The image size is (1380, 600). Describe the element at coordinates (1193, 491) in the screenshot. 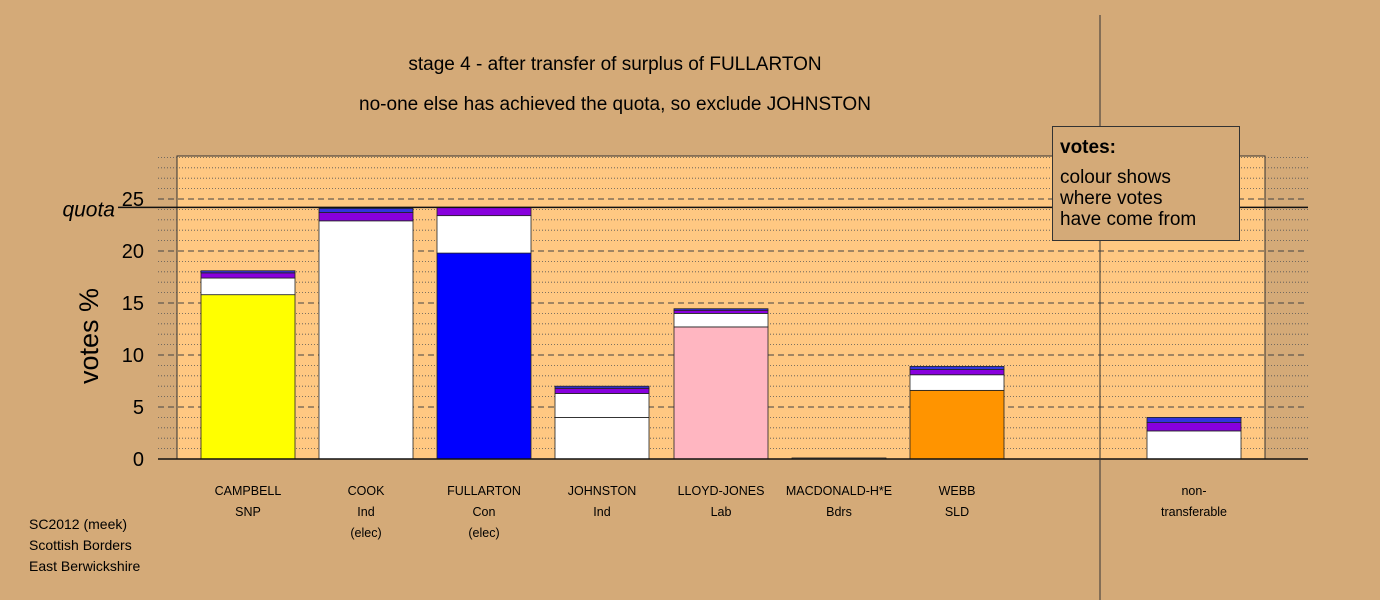

I see `x-tick-label: non-` at that location.